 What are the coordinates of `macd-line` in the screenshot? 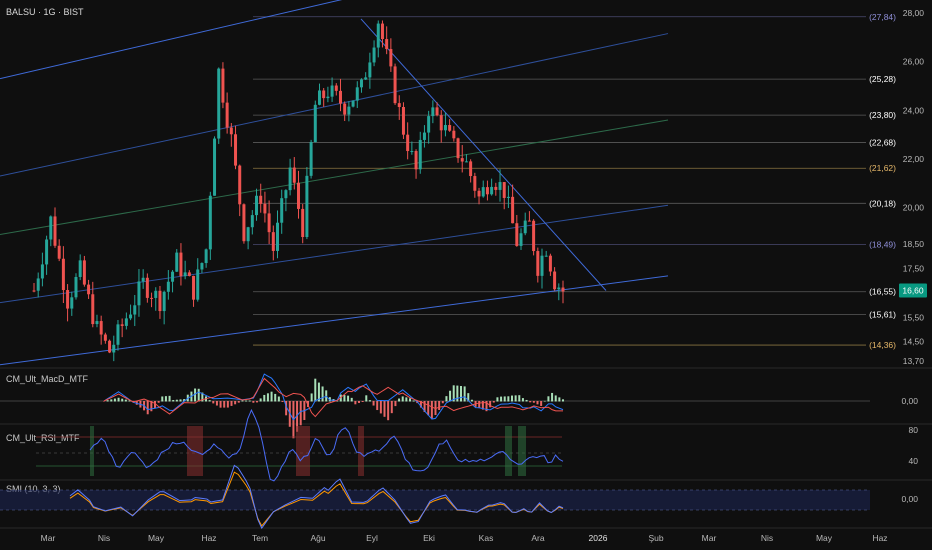 It's located at (333, 397).